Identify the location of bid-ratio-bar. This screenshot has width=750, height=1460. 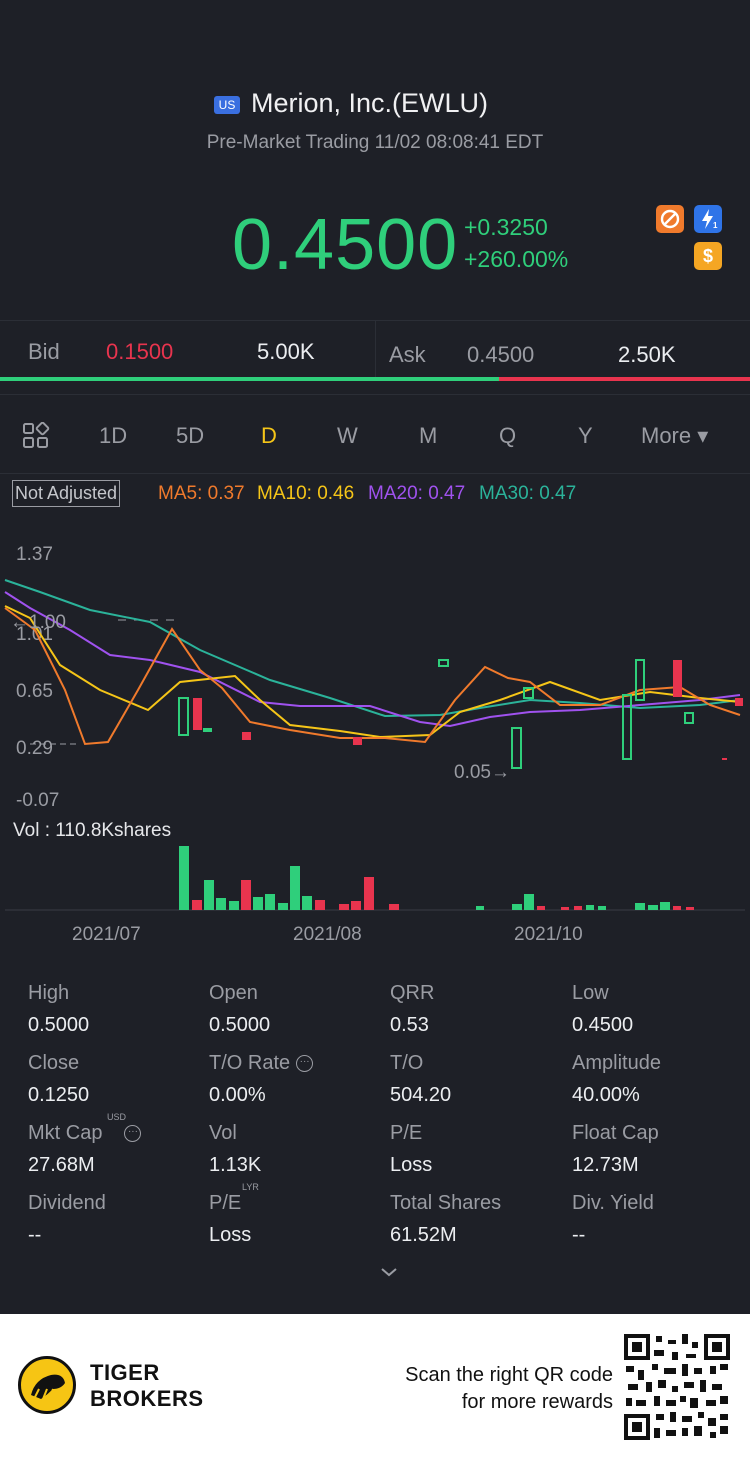
(249, 379).